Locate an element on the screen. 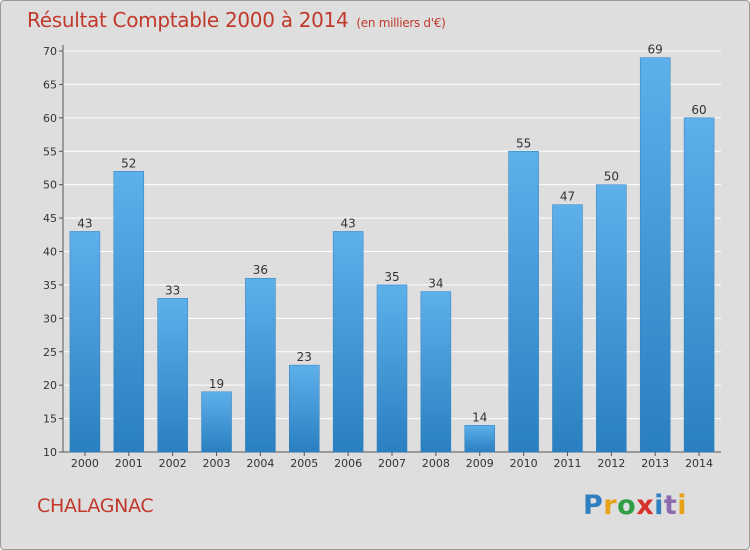 This screenshot has width=750, height=550. x-tick-label: 2009 is located at coordinates (480, 463).